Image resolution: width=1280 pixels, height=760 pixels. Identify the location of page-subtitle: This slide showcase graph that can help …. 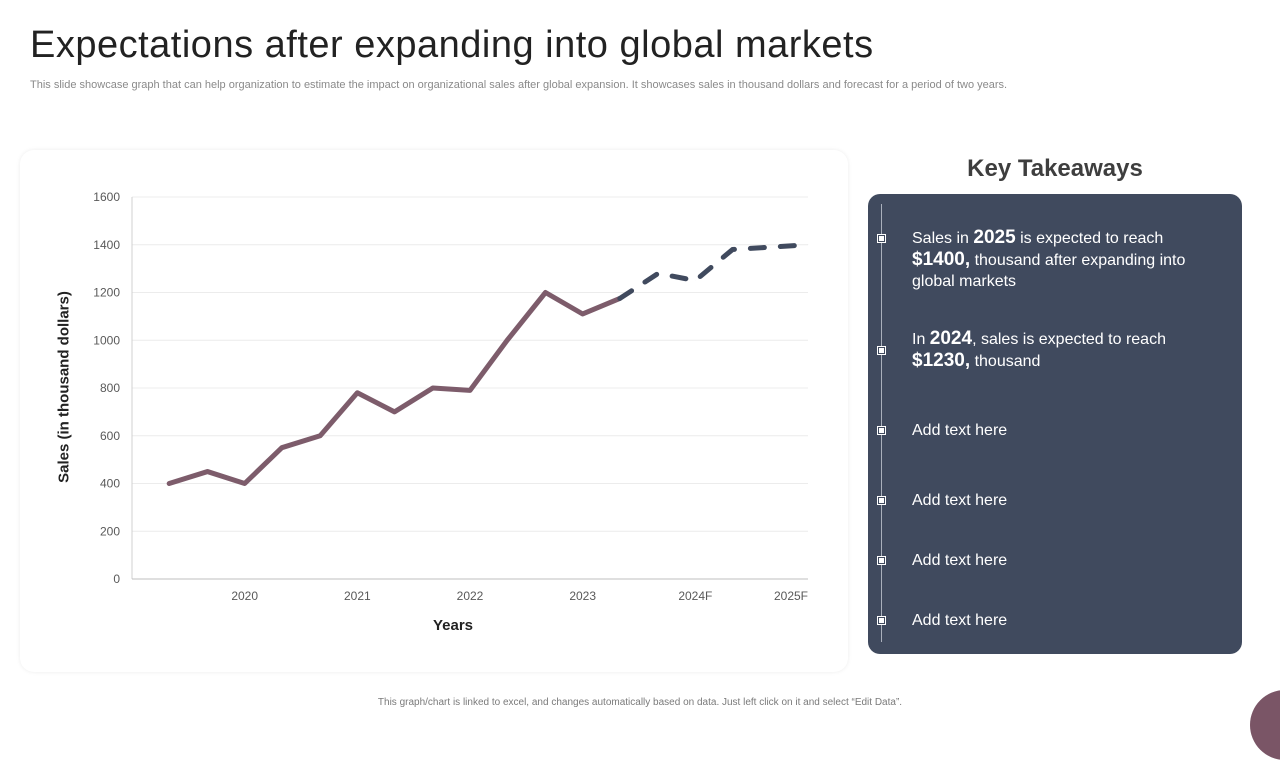
(518, 85).